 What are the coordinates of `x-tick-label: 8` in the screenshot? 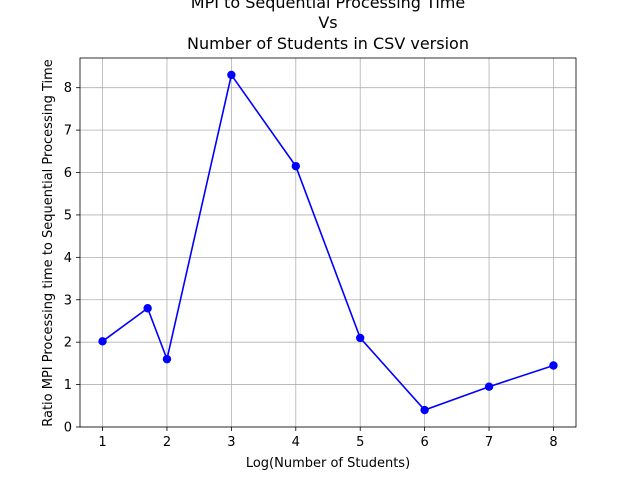 It's located at (553, 442).